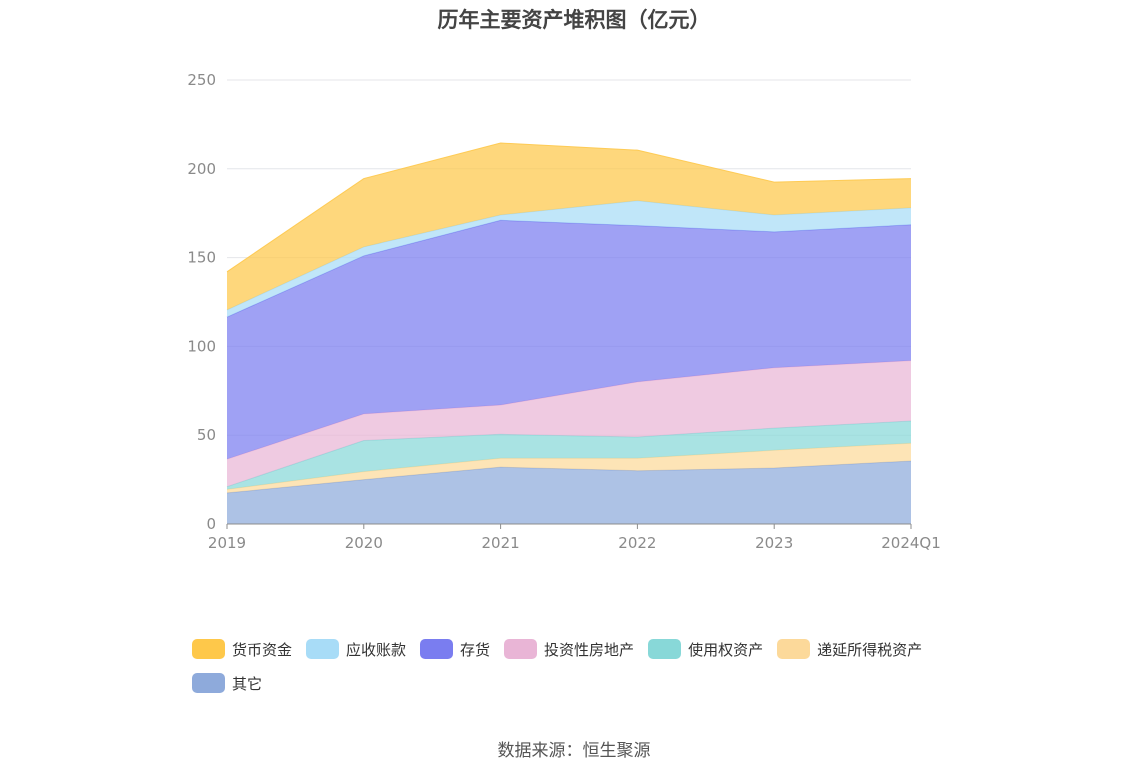 The height and width of the screenshot is (776, 1148). Describe the element at coordinates (870, 649) in the screenshot. I see `legend-label: 递延所得税资产` at that location.